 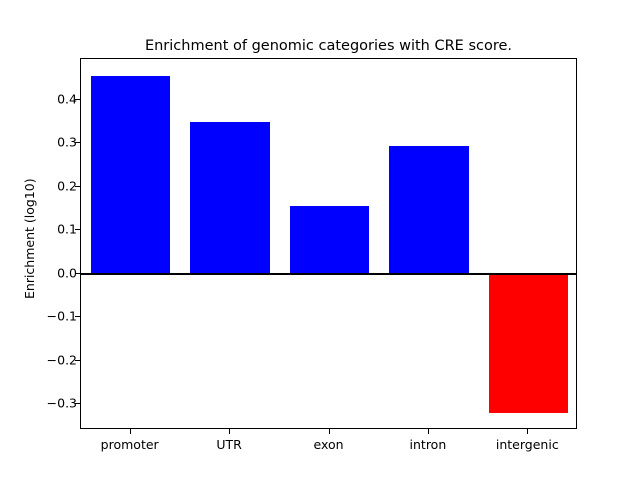 What do you see at coordinates (328, 273) in the screenshot?
I see `zero-baseline` at bounding box center [328, 273].